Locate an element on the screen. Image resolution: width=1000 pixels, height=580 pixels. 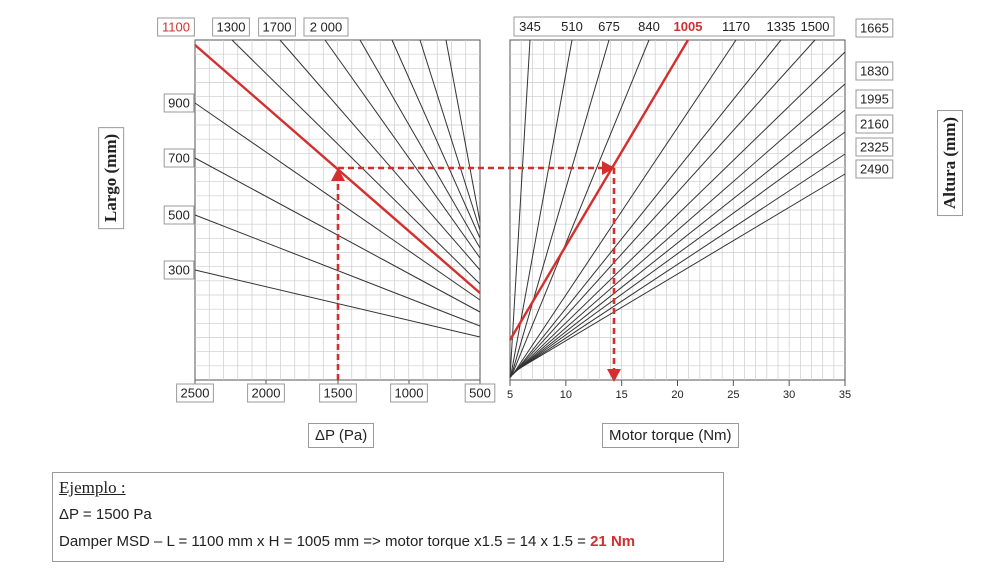
right-top-label-strip is located at coordinates (674, 26).